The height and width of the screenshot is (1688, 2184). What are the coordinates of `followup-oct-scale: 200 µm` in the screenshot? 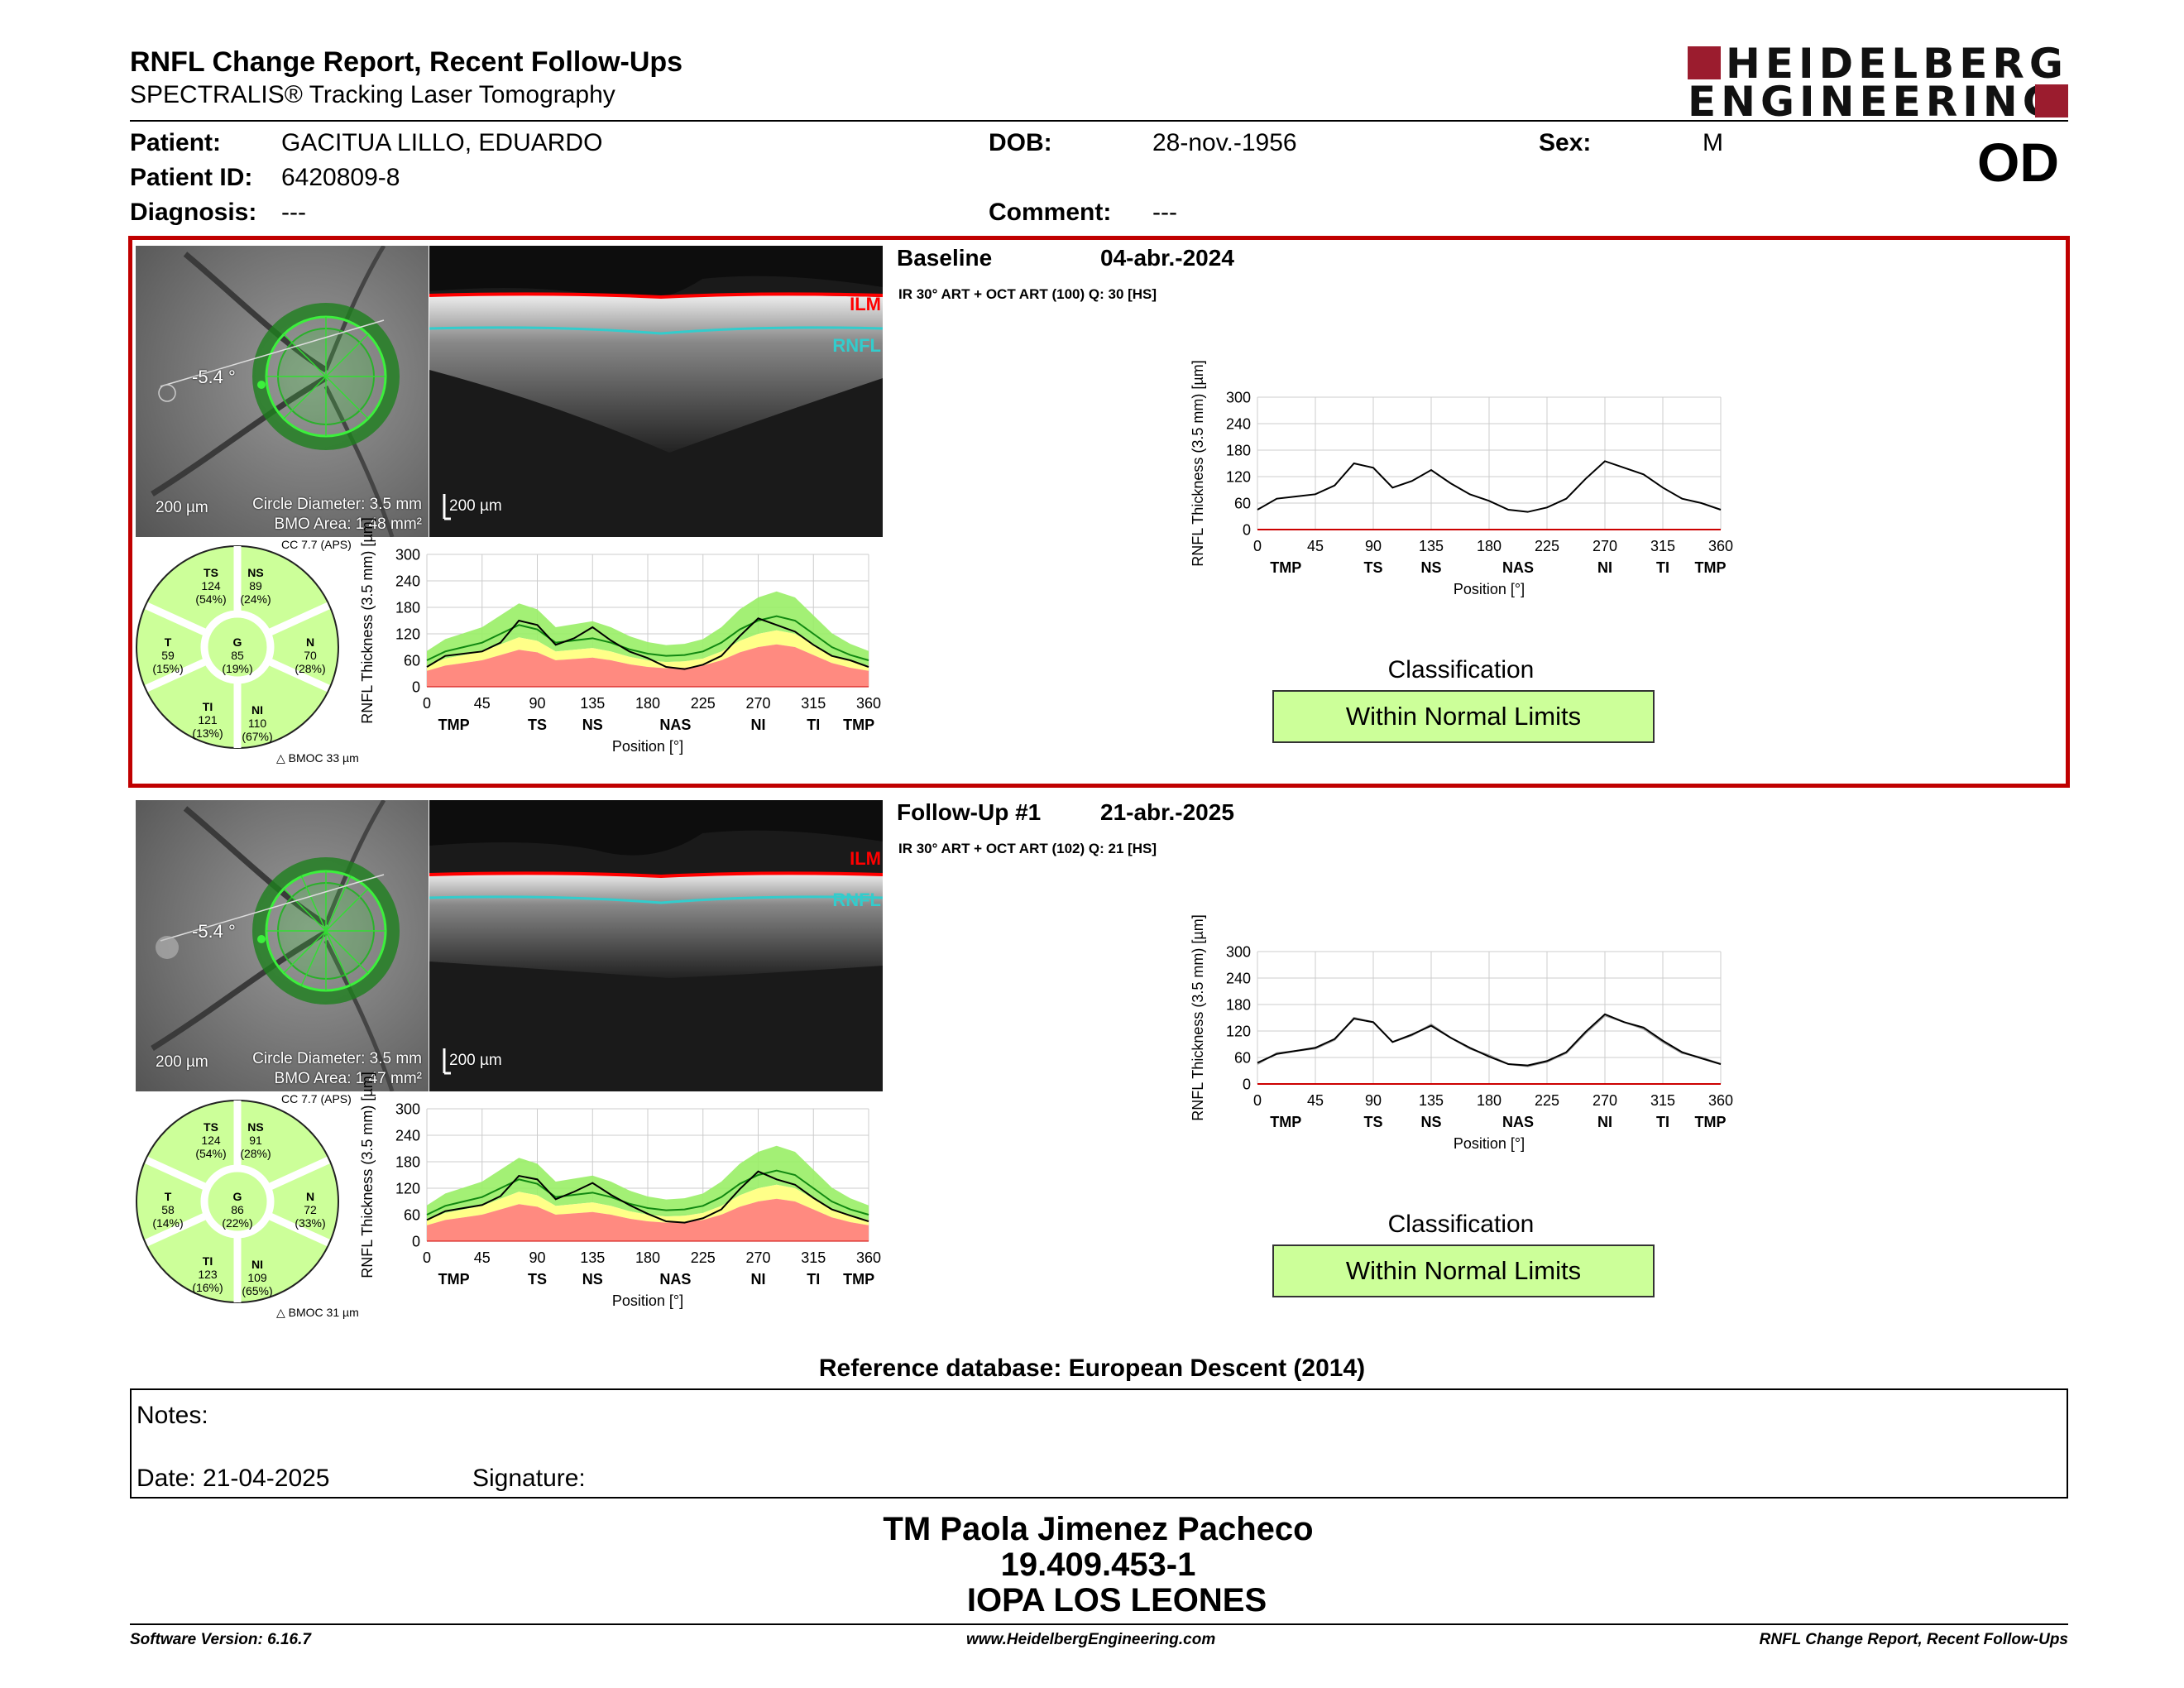 It's located at (475, 1060).